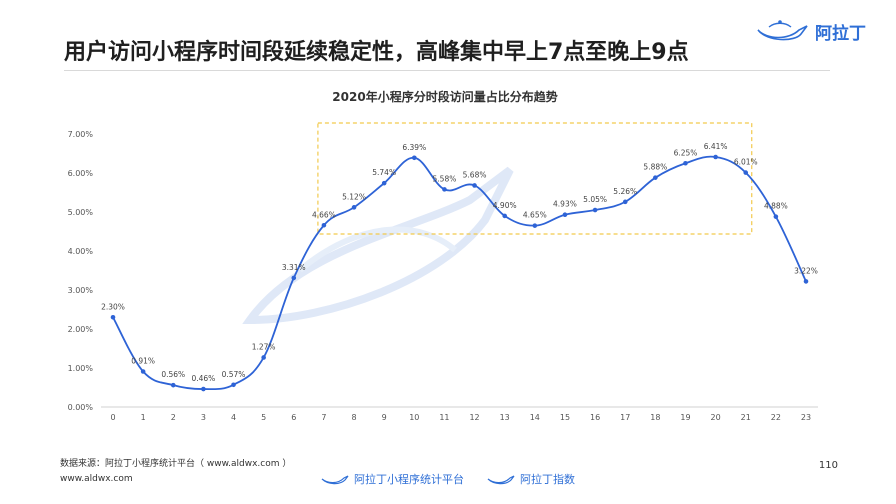 This screenshot has width=896, height=504. What do you see at coordinates (81, 134) in the screenshot?
I see `y-tick-label: 7.00%` at bounding box center [81, 134].